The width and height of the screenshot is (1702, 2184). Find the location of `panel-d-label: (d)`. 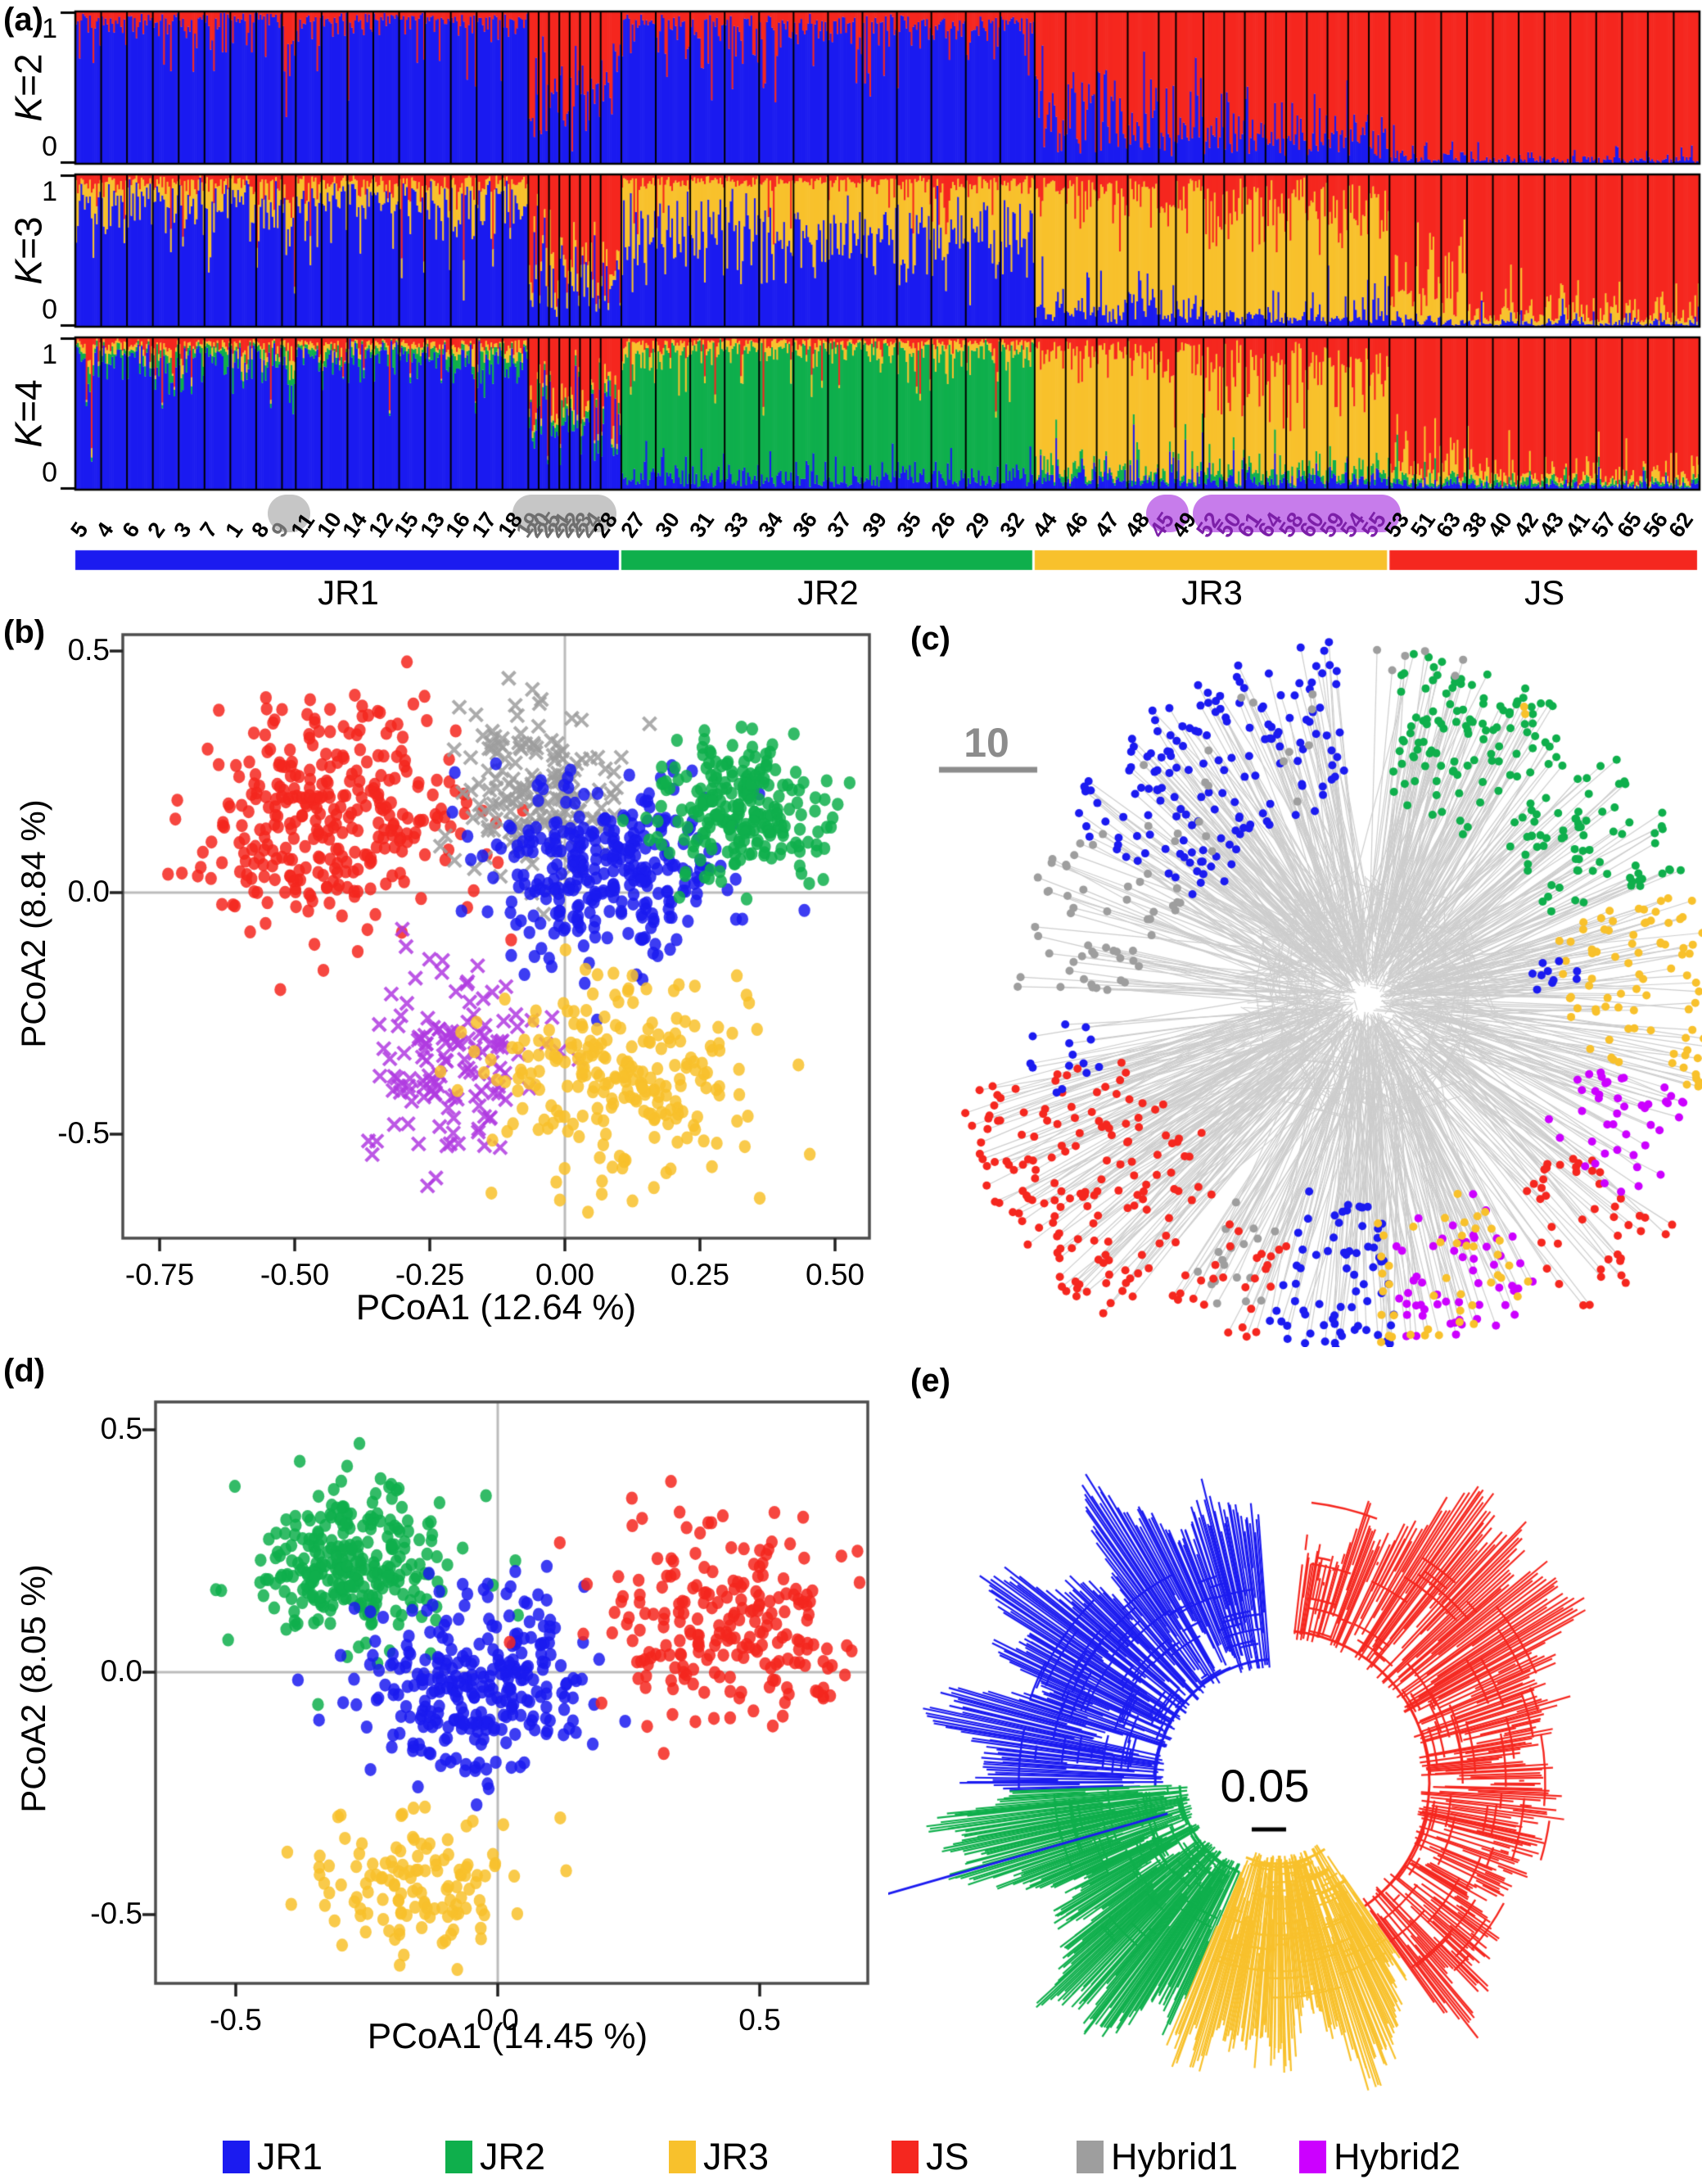

panel-d-label: (d) is located at coordinates (24, 1371).